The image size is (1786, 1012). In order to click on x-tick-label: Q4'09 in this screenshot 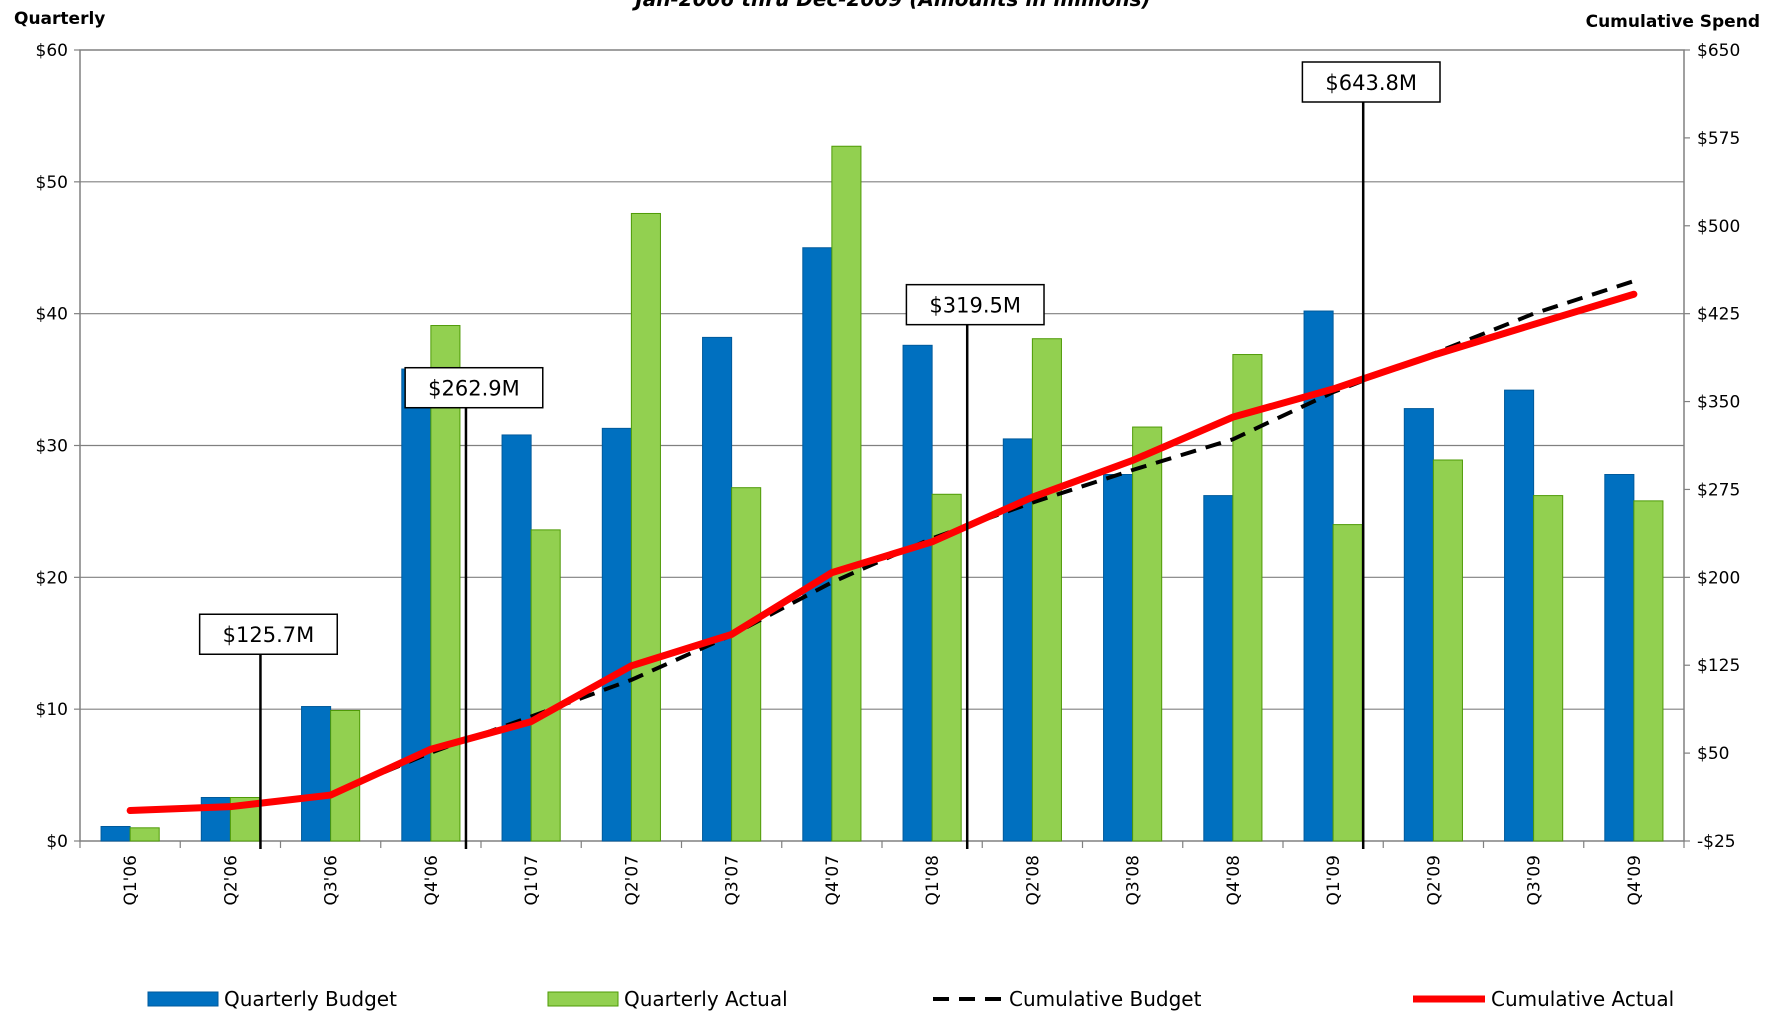, I will do `click(1635, 880)`.